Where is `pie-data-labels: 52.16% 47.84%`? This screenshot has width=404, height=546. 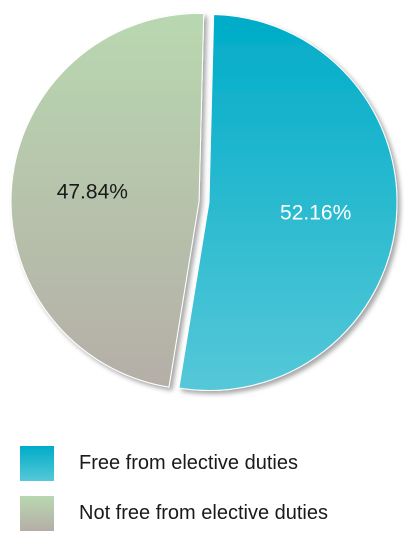
pie-data-labels: 52.16% 47.84% is located at coordinates (204, 203).